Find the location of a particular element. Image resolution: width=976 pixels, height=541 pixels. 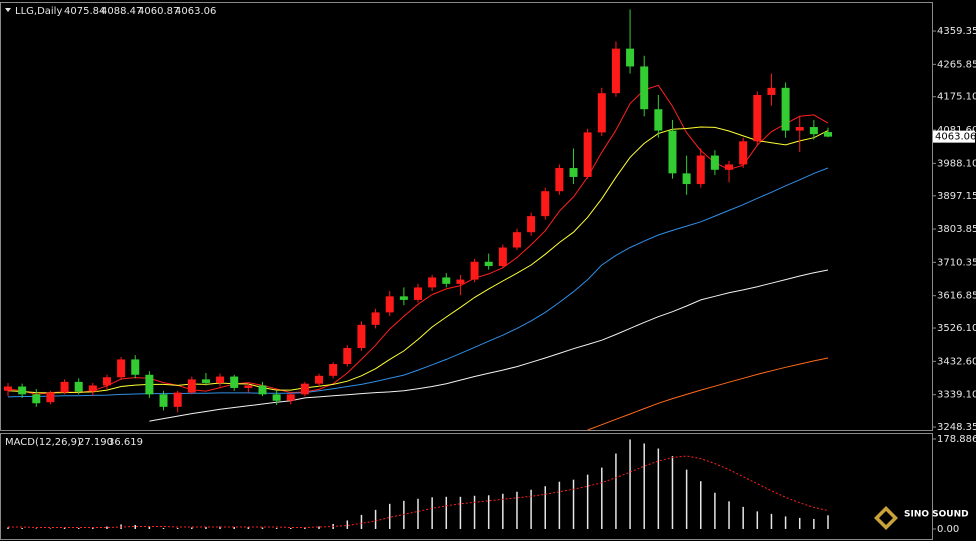

y-tick-label: 4265.85 is located at coordinates (956, 64).